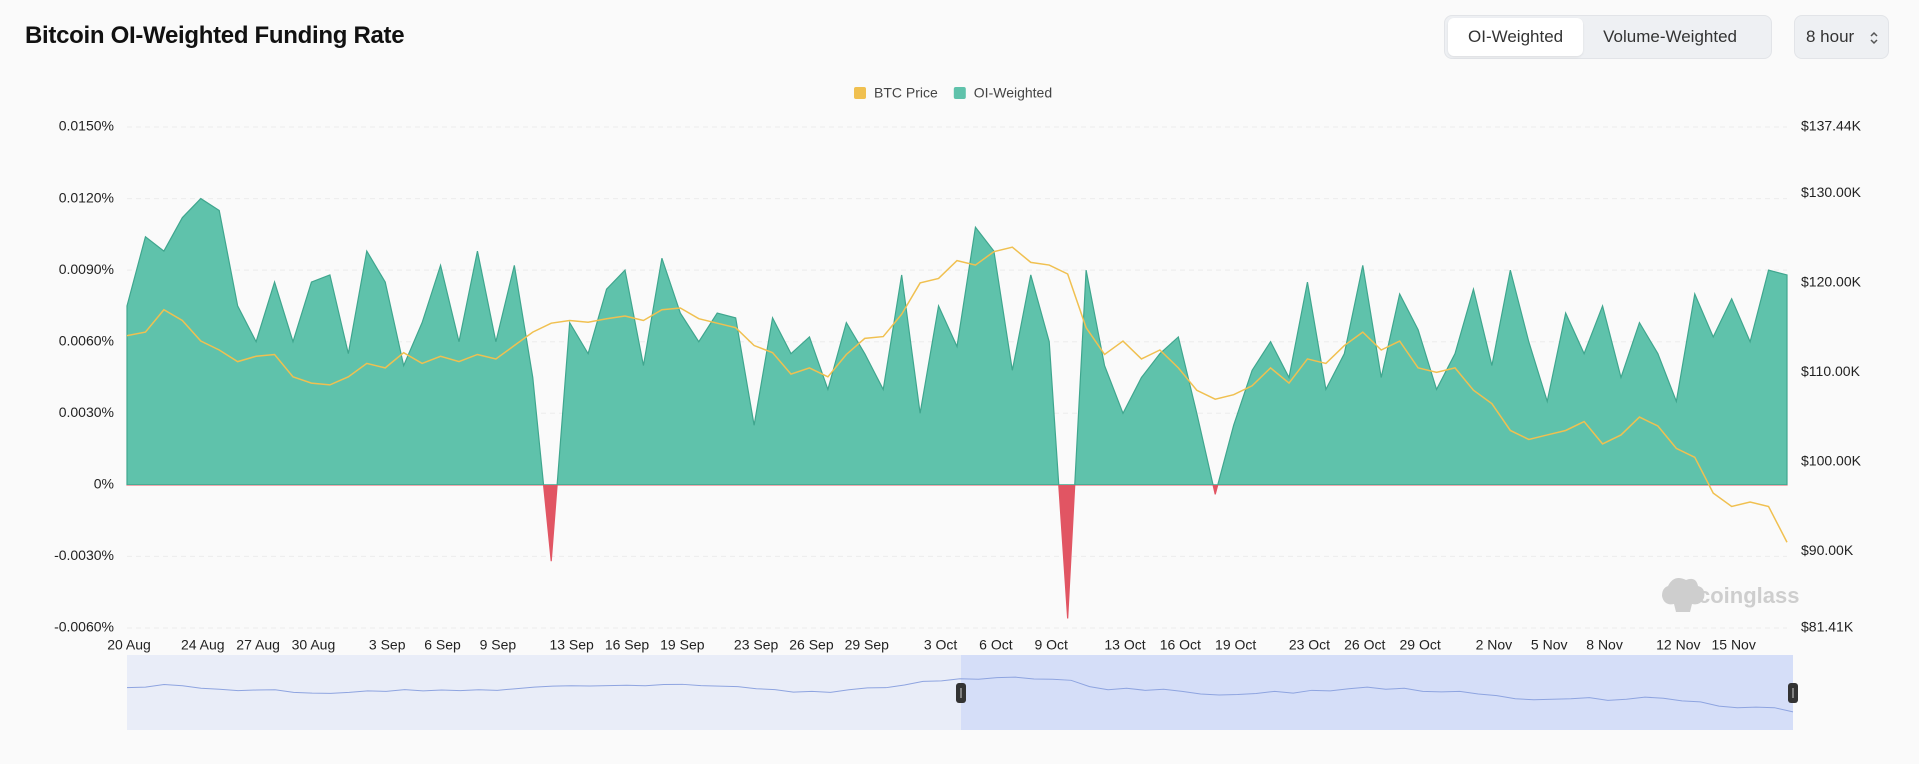 This screenshot has height=764, width=1919. I want to click on x-tick-label: 6 Sep, so click(442, 645).